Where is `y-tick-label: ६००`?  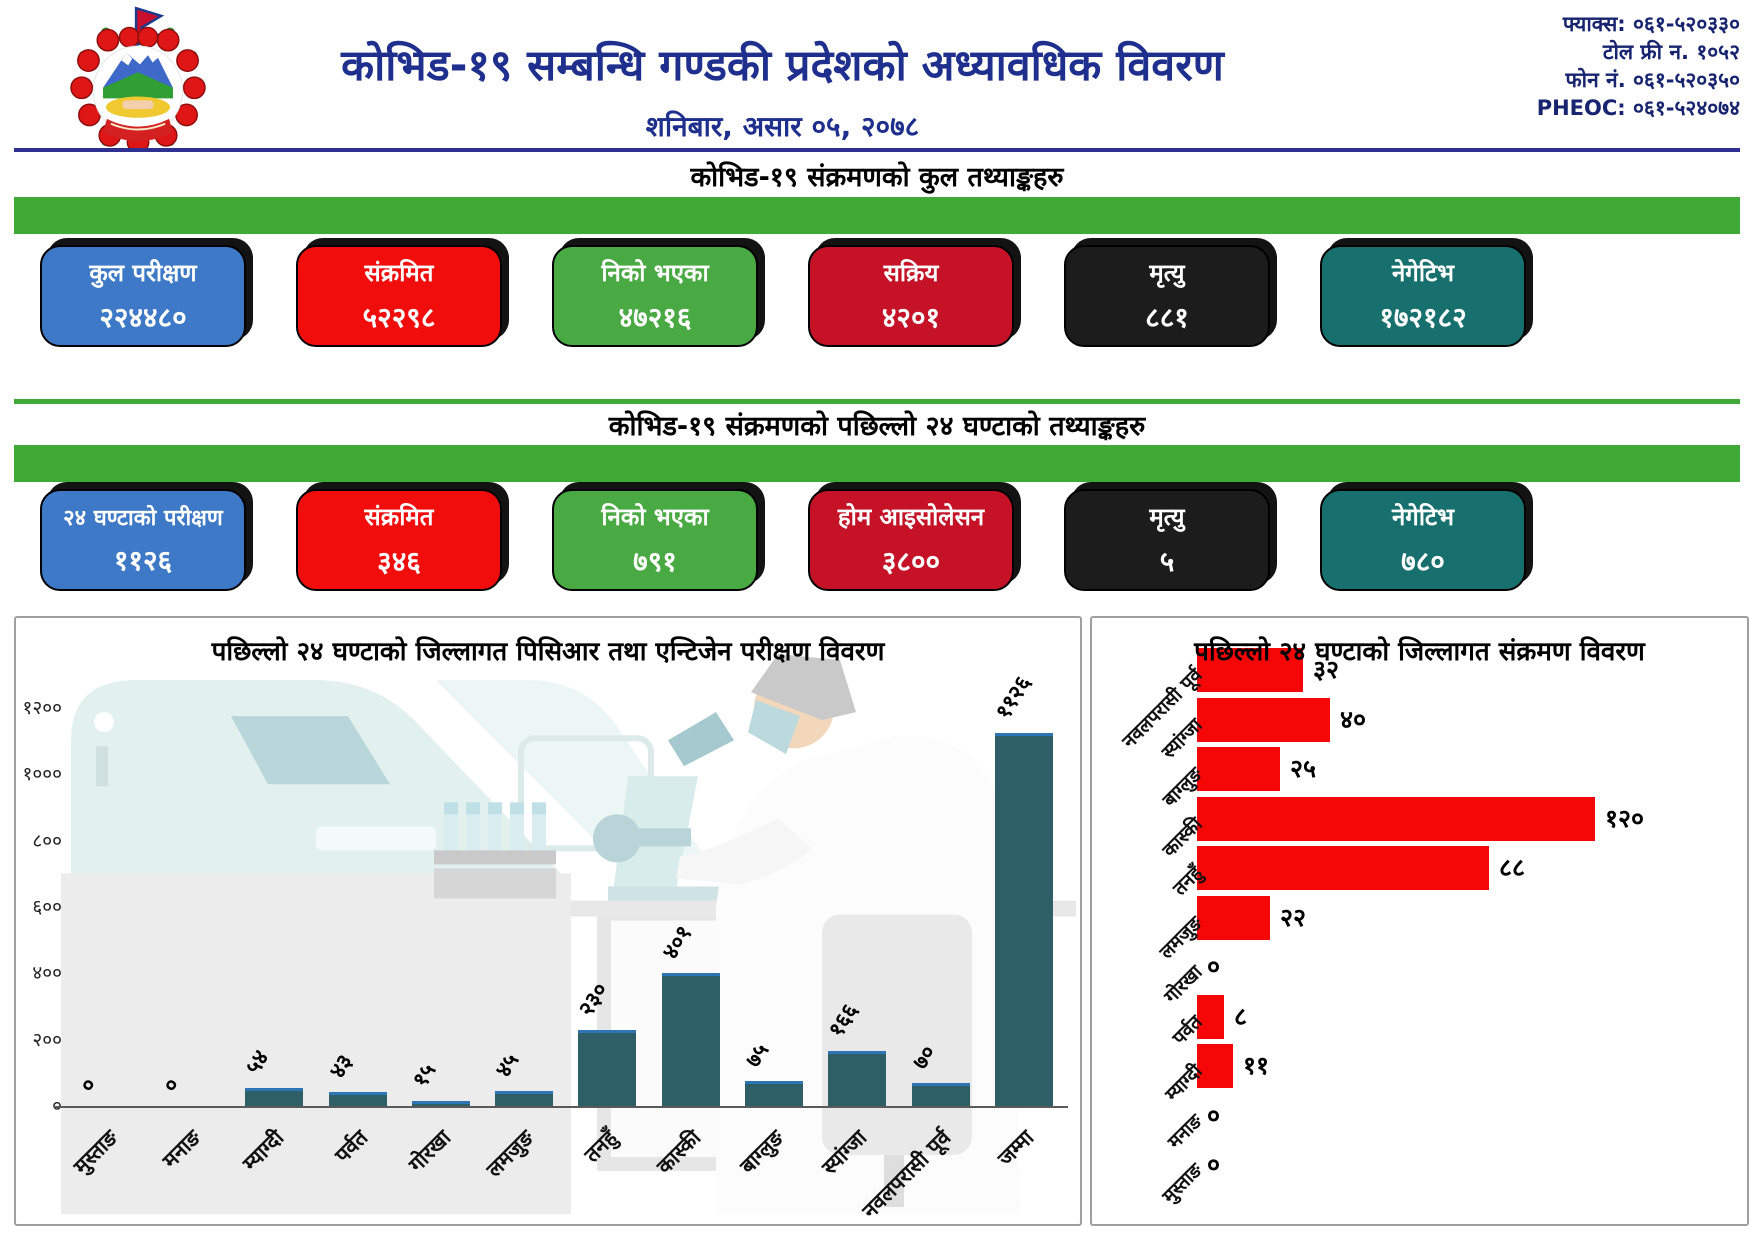 y-tick-label: ६०० is located at coordinates (47, 907).